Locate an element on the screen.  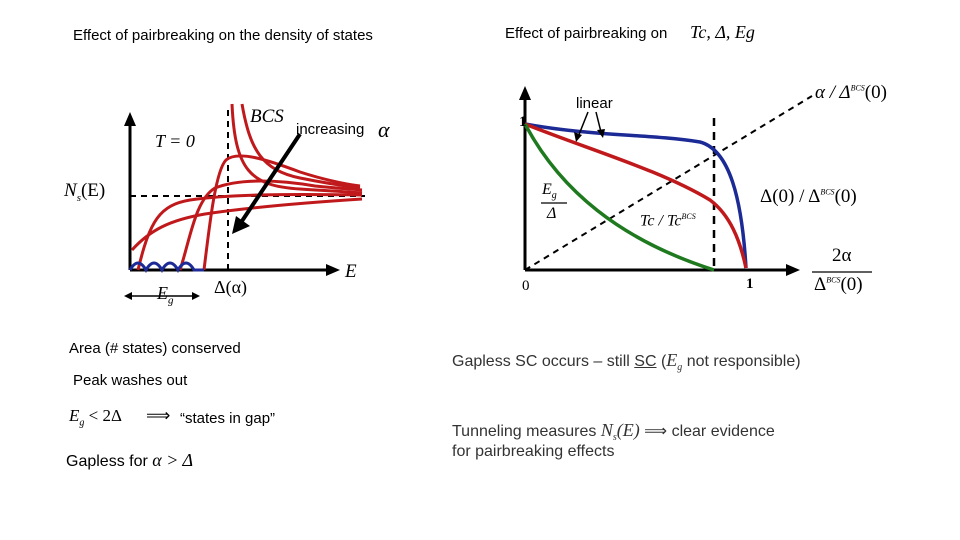
xaxis-den-tail: (0) is located at coordinates (851, 284).